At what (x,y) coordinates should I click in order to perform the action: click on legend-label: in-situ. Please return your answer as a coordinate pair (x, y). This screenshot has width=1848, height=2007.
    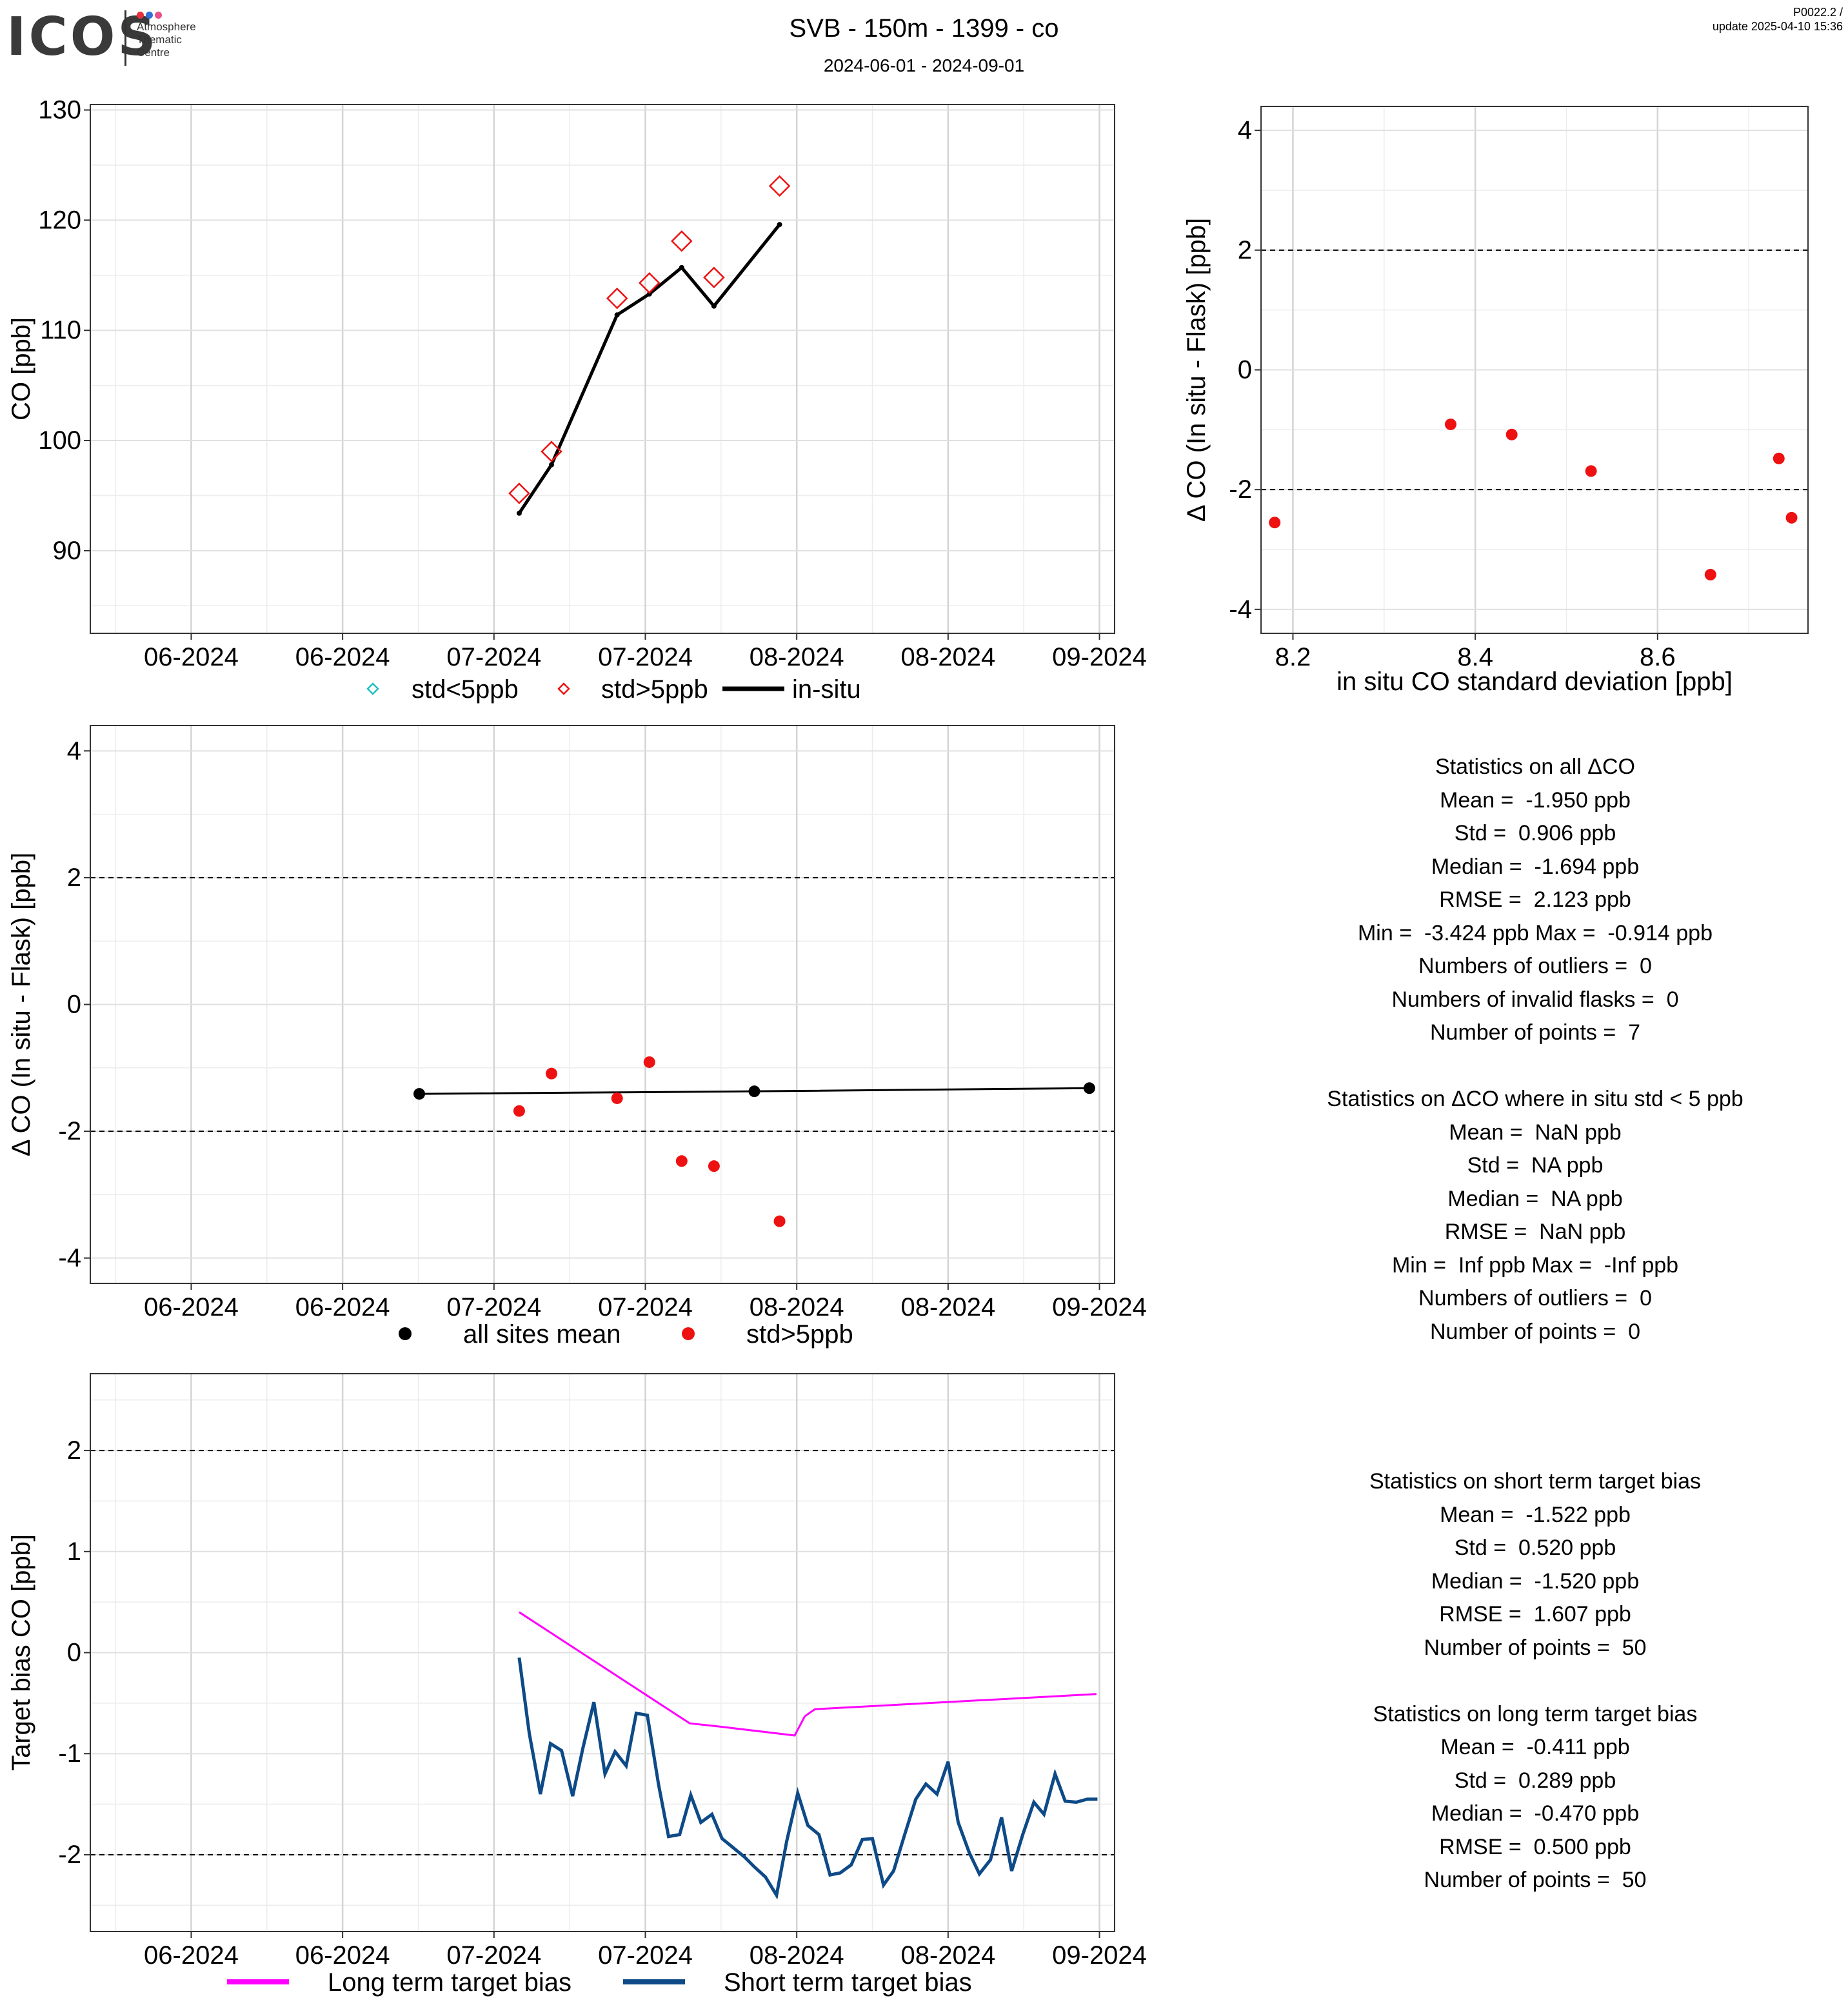
    Looking at the image, I should click on (826, 689).